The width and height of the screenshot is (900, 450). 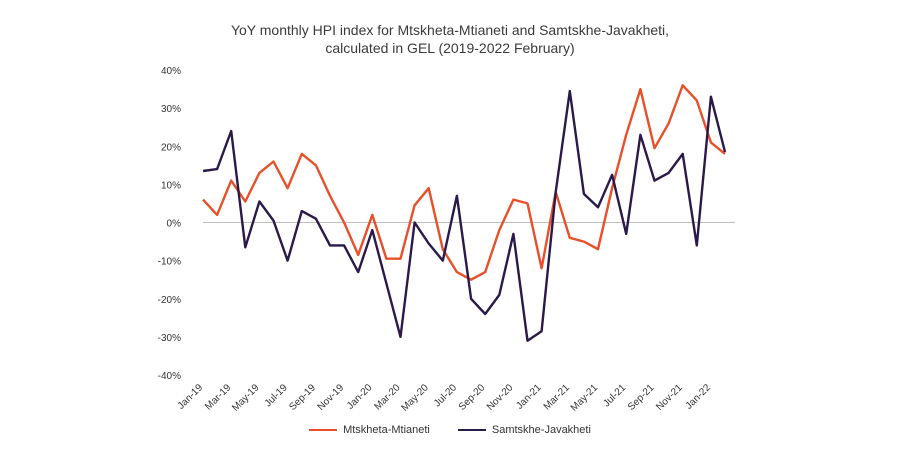 I want to click on chart-legend: Mtskheta-Mtianeti Samtskhe-Javakheti, so click(x=450, y=430).